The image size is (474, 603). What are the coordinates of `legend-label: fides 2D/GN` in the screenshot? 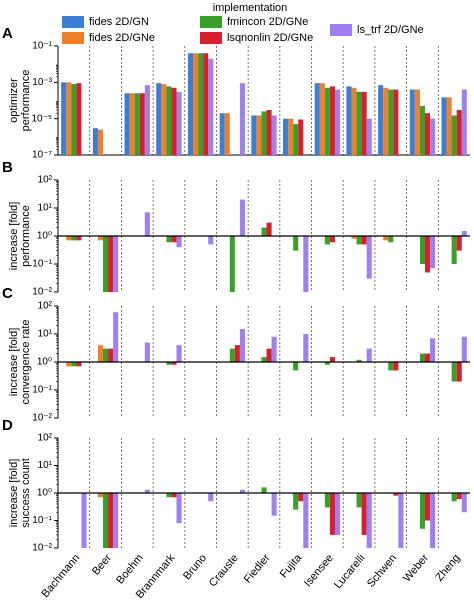 It's located at (119, 22).